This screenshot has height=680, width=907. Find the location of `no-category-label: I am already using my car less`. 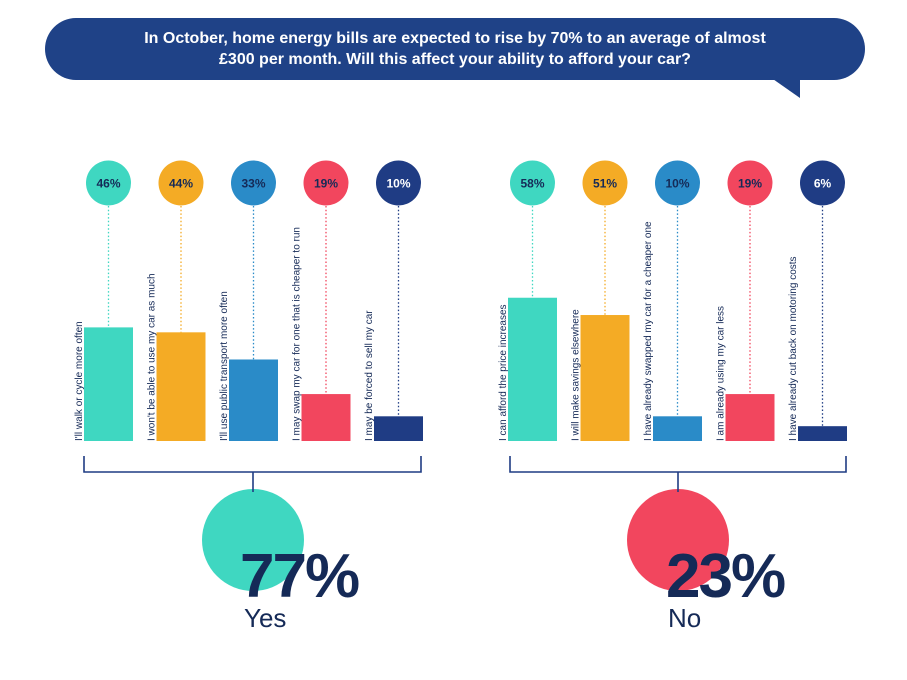

no-category-label: I am already using my car less is located at coordinates (721, 373).